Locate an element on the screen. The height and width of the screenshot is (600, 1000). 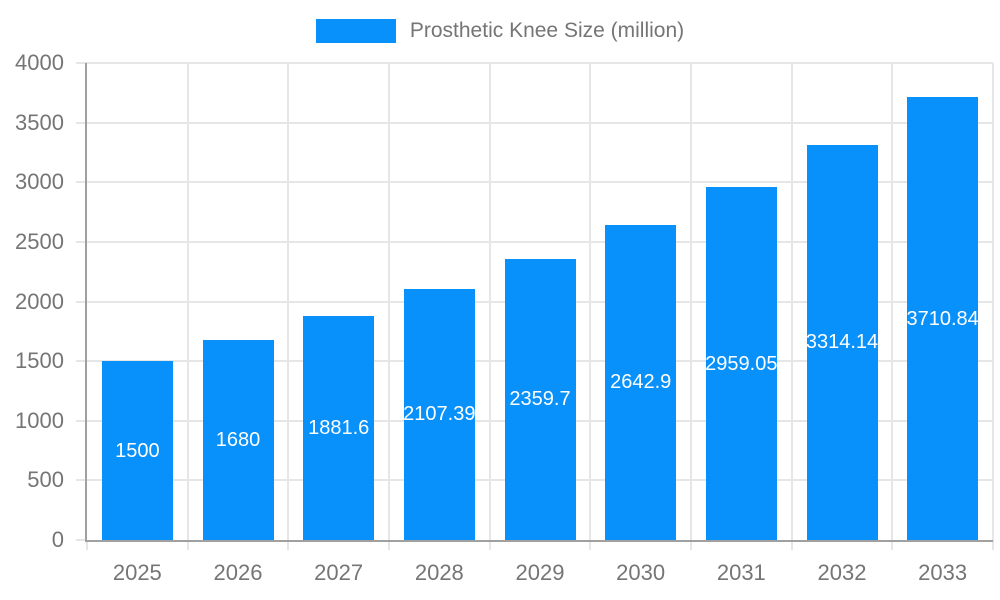
bar-2027 is located at coordinates (339, 427).